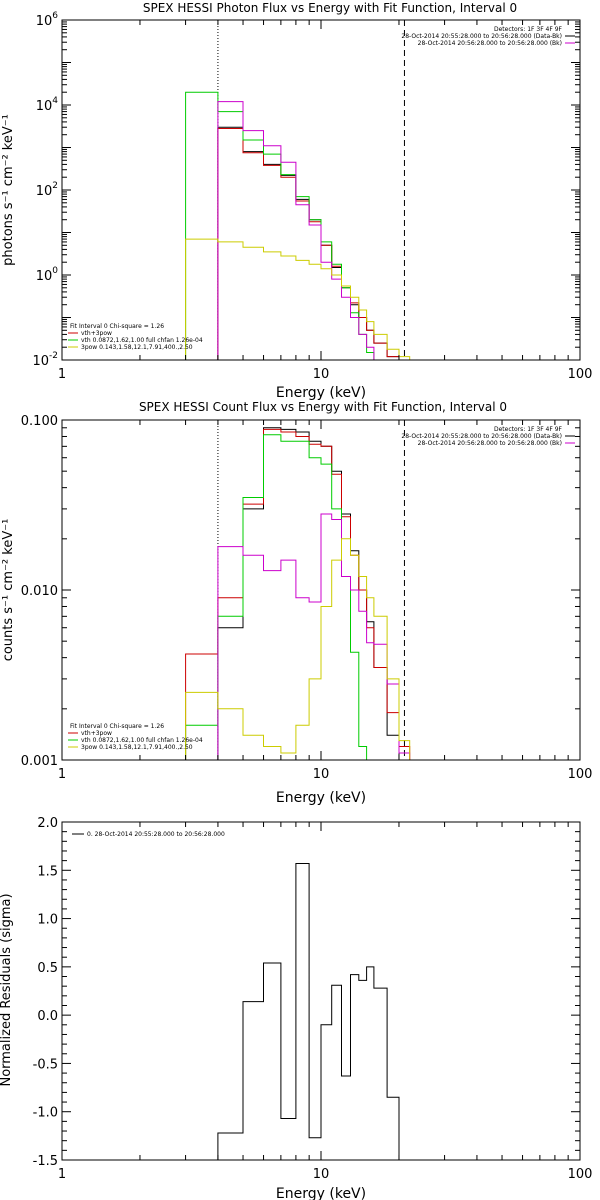 The image size is (600, 1200). What do you see at coordinates (45, 1064) in the screenshot?
I see `y-tick-label: -0.5` at bounding box center [45, 1064].